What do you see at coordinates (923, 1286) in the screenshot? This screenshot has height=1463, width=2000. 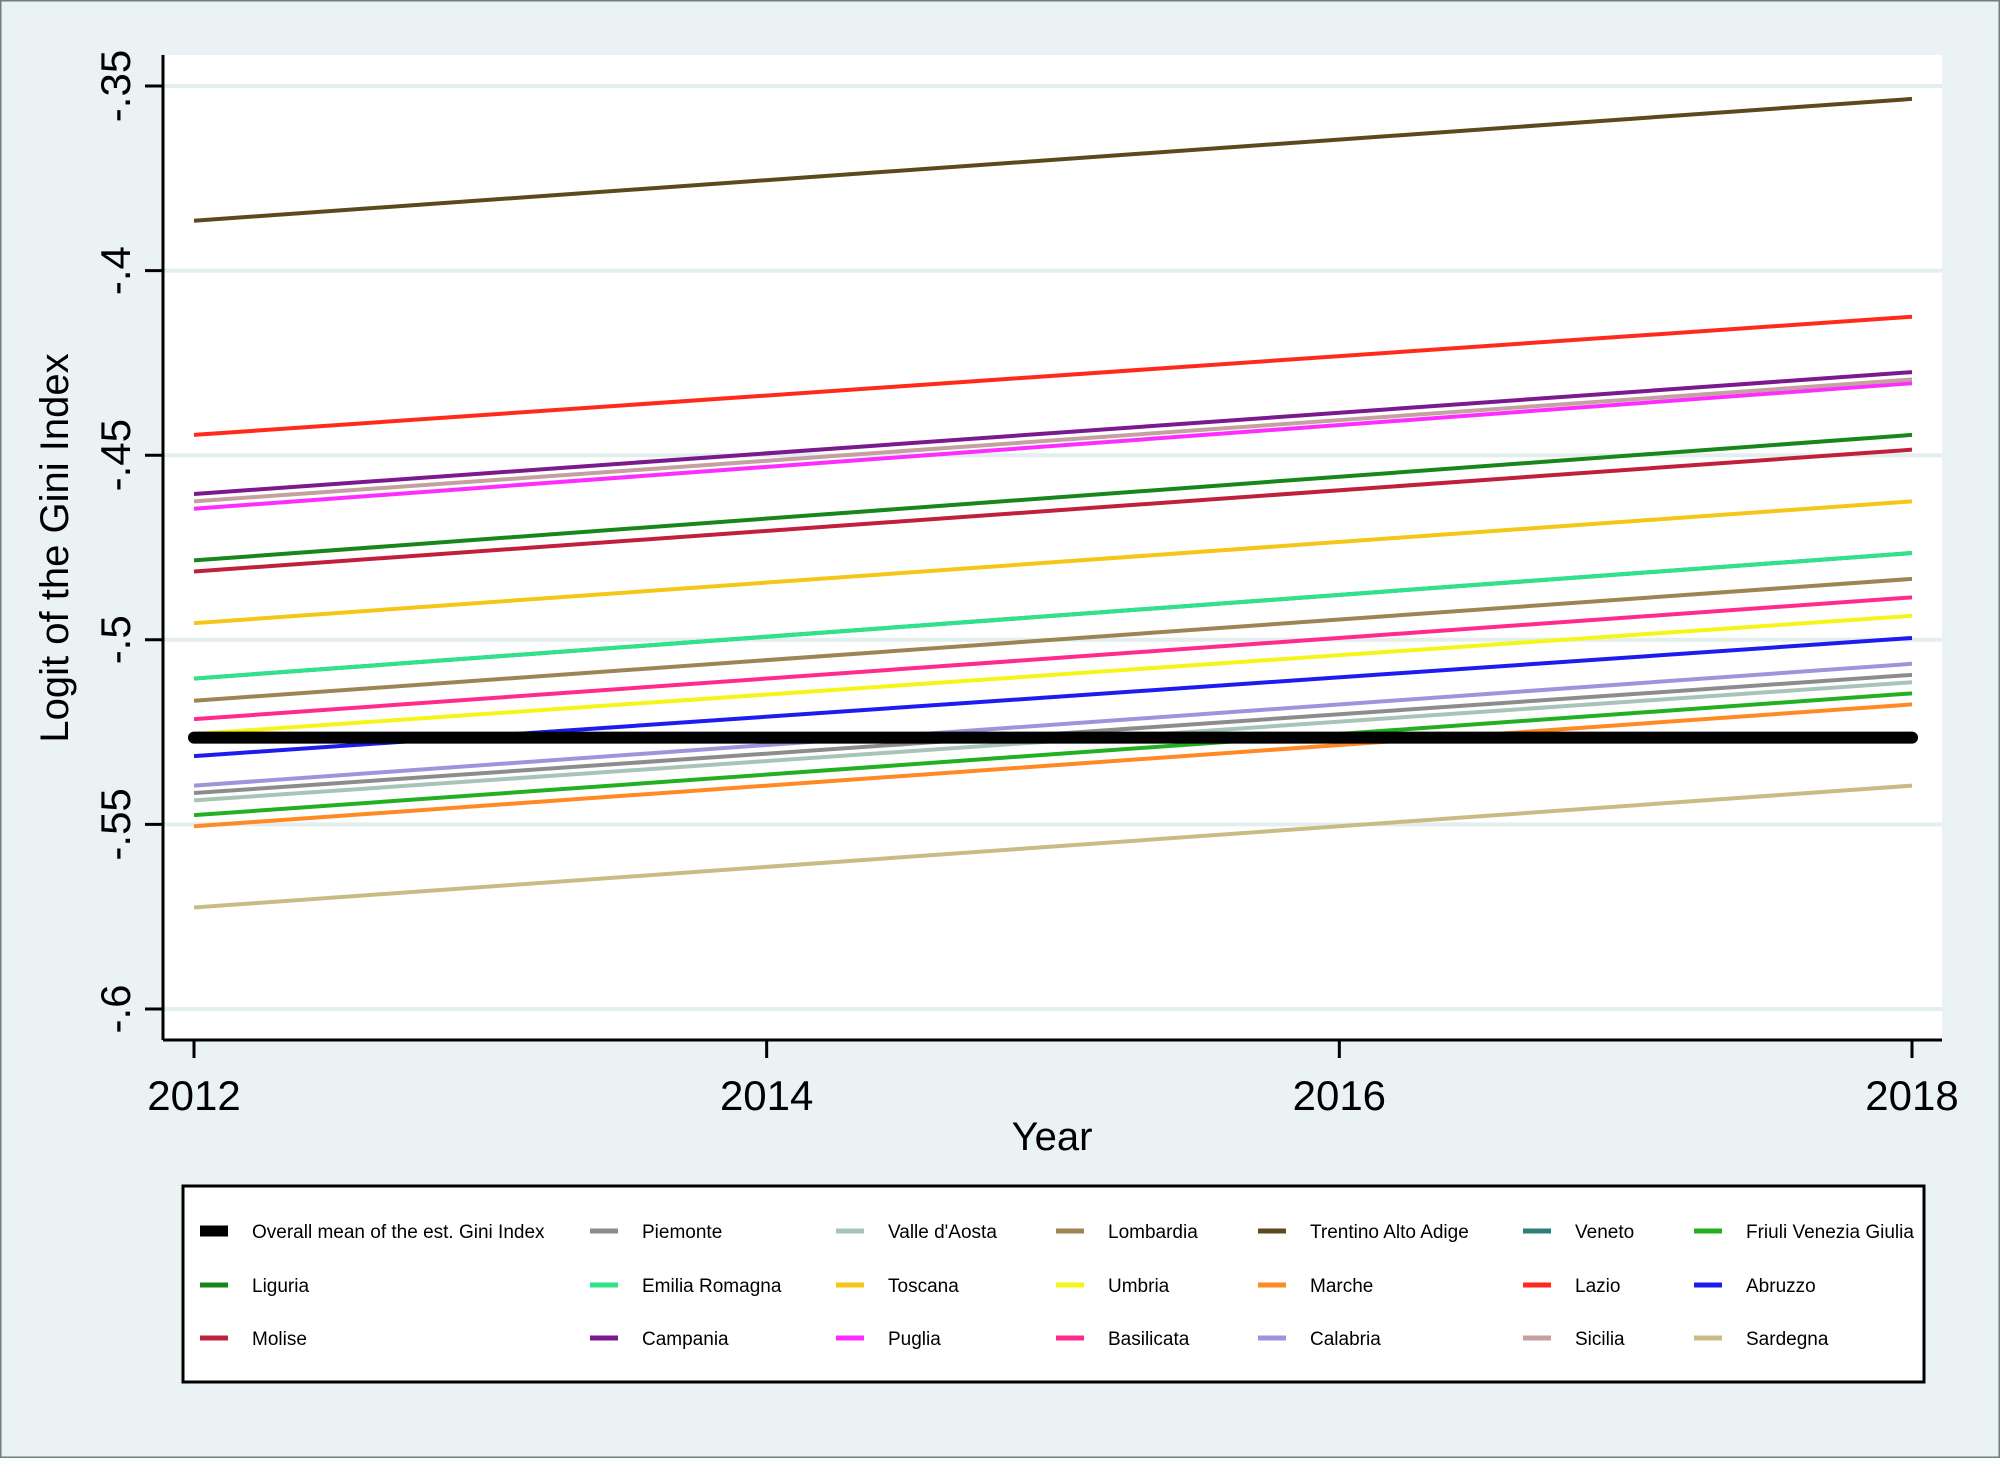 I see `legend-label: Toscana` at bounding box center [923, 1286].